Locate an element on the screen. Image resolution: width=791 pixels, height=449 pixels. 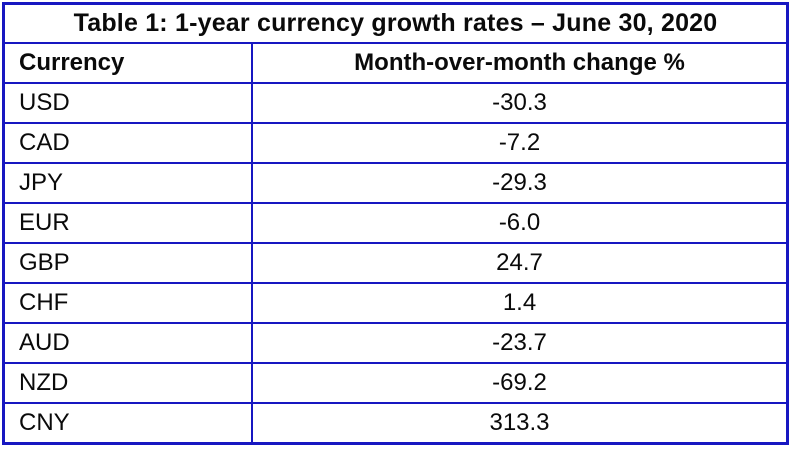
table-row: NZD -69.2 is located at coordinates (395, 382).